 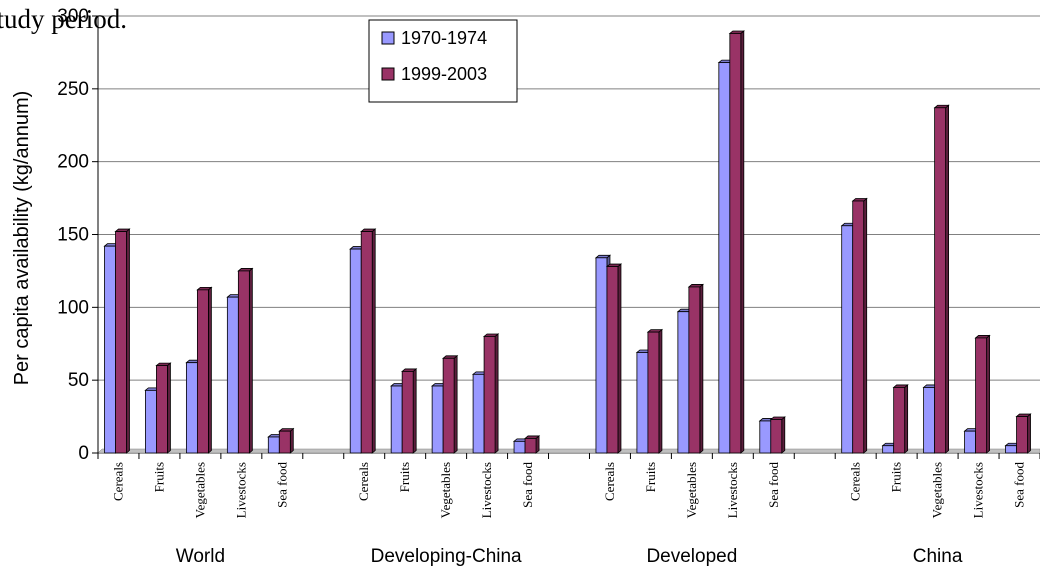 I want to click on group-label: World, so click(x=200, y=556).